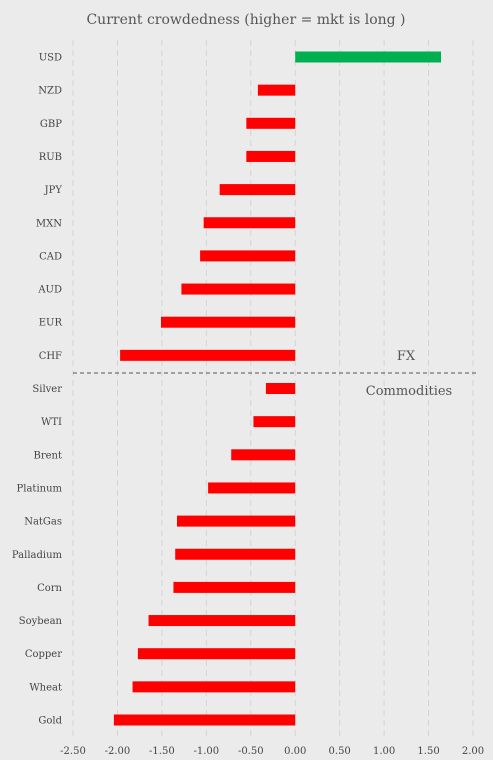  Describe the element at coordinates (49, 588) in the screenshot. I see `category-label: Corn` at that location.